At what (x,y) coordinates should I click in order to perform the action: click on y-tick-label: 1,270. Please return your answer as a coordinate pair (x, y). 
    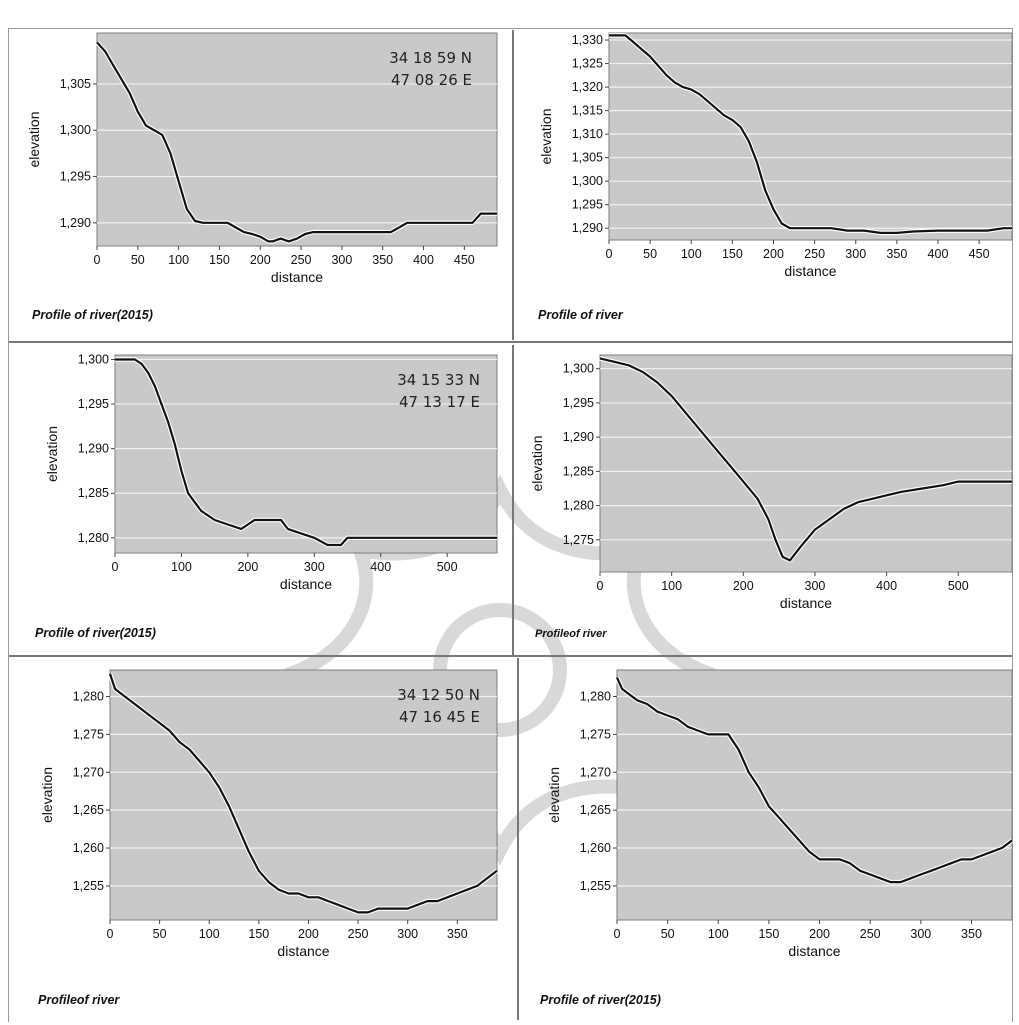
    Looking at the image, I should click on (88, 772).